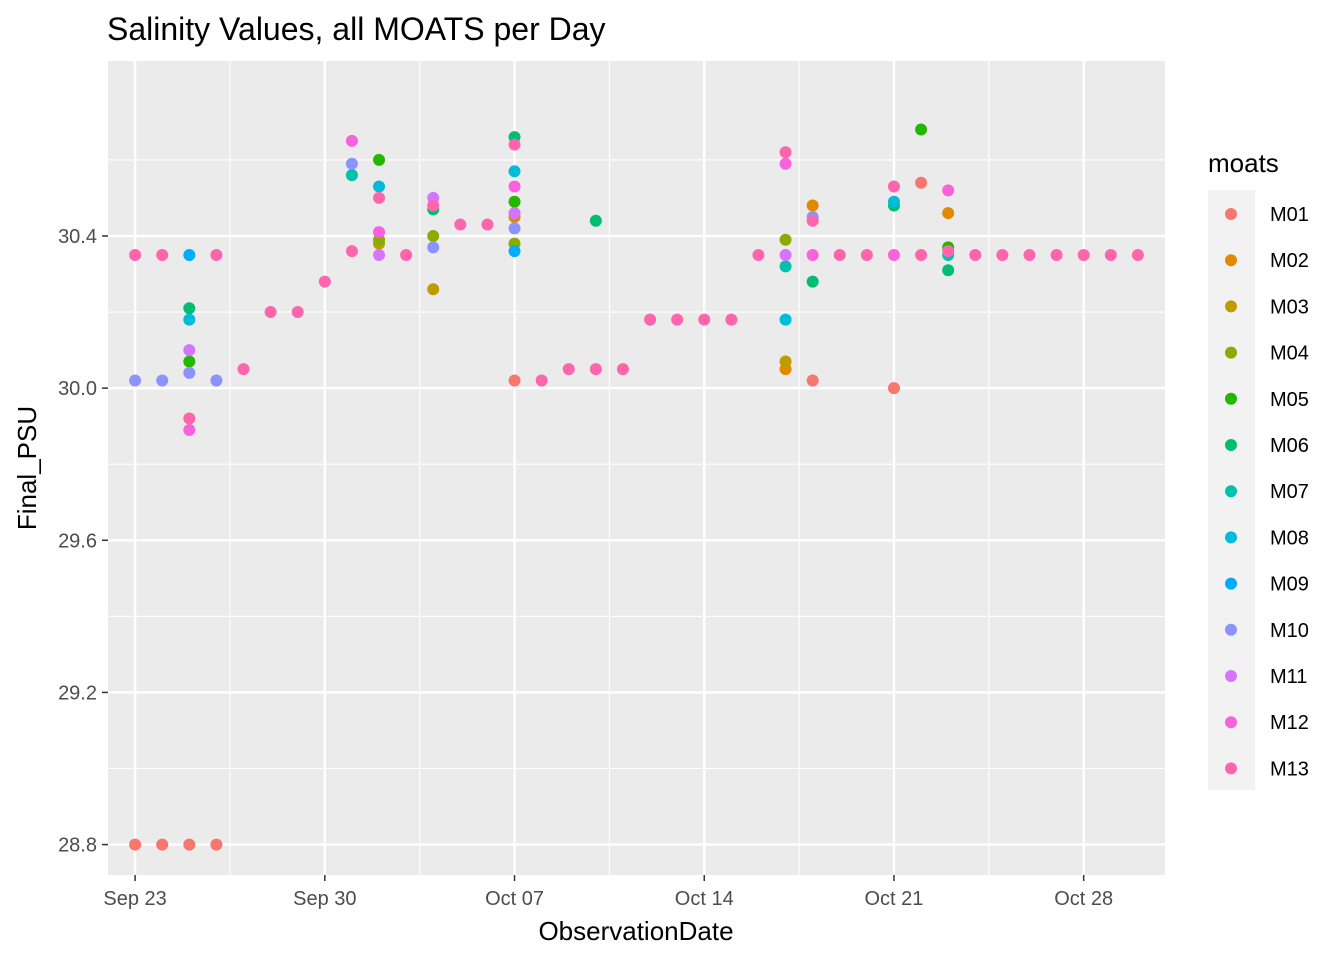 This screenshot has height=960, width=1344. What do you see at coordinates (27, 468) in the screenshot?
I see `y-axis-title: Final_PSU` at bounding box center [27, 468].